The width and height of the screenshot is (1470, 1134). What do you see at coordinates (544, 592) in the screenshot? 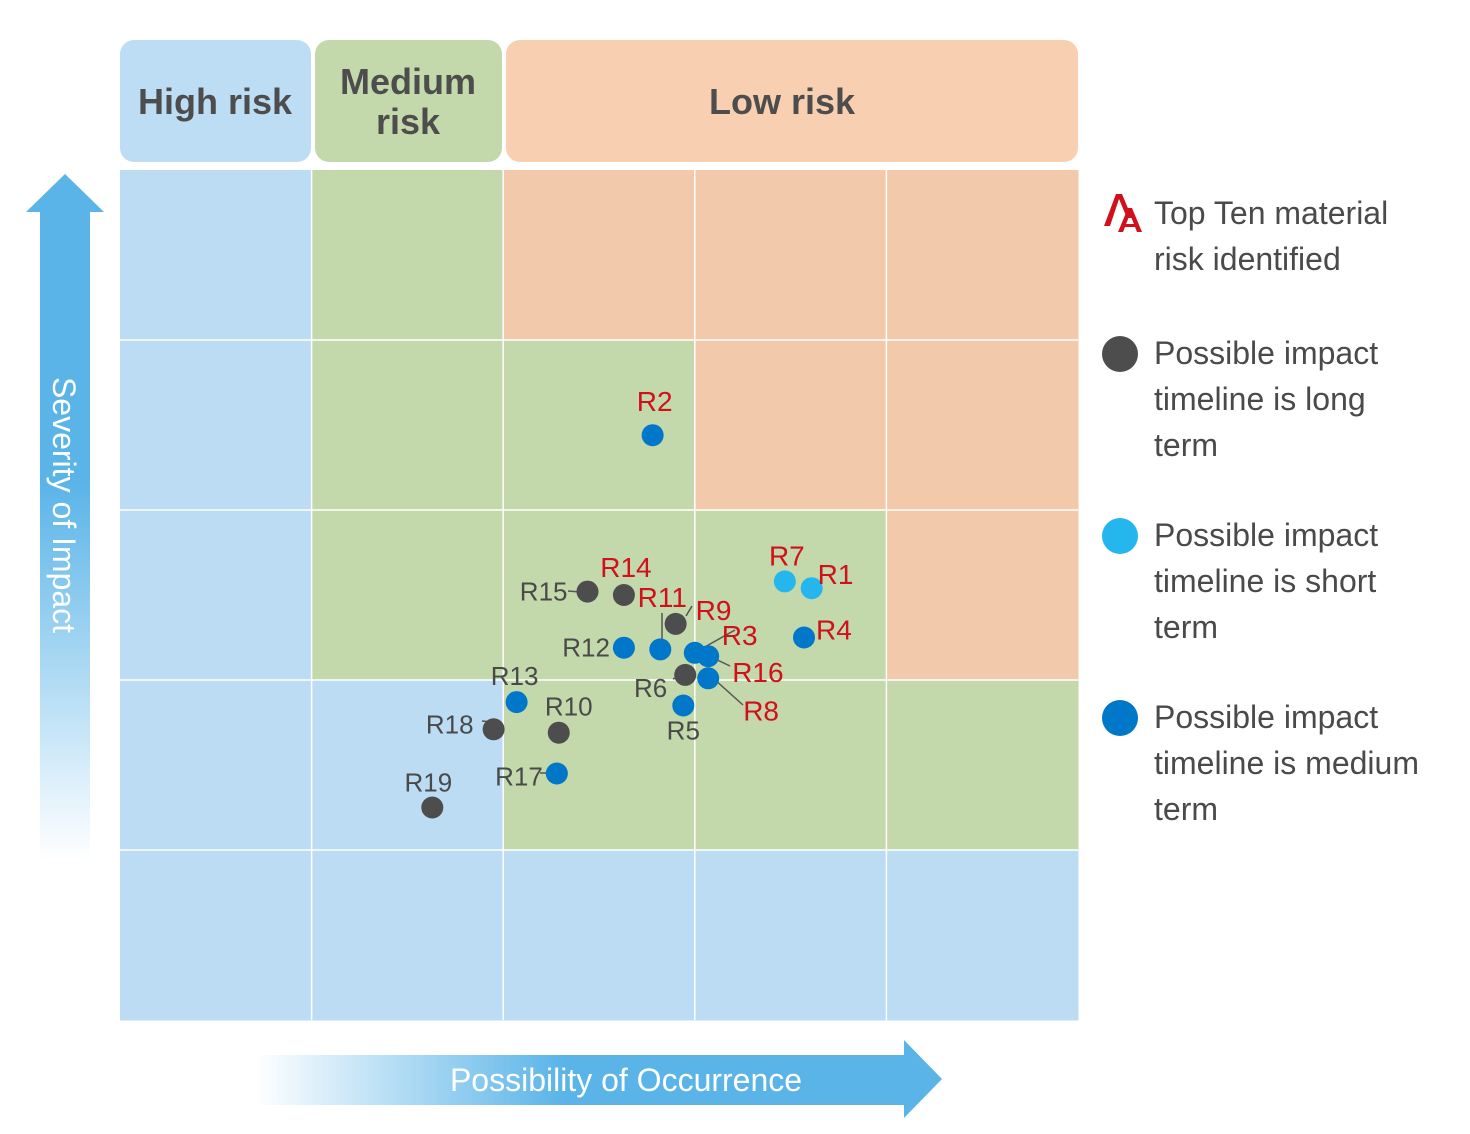
I see `label-r15: R15` at bounding box center [544, 592].